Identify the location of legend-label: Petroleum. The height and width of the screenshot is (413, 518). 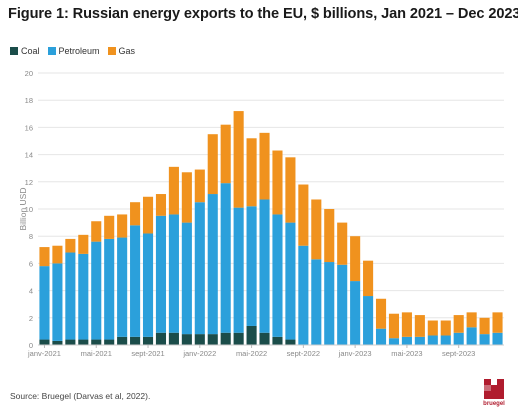
(79, 51).